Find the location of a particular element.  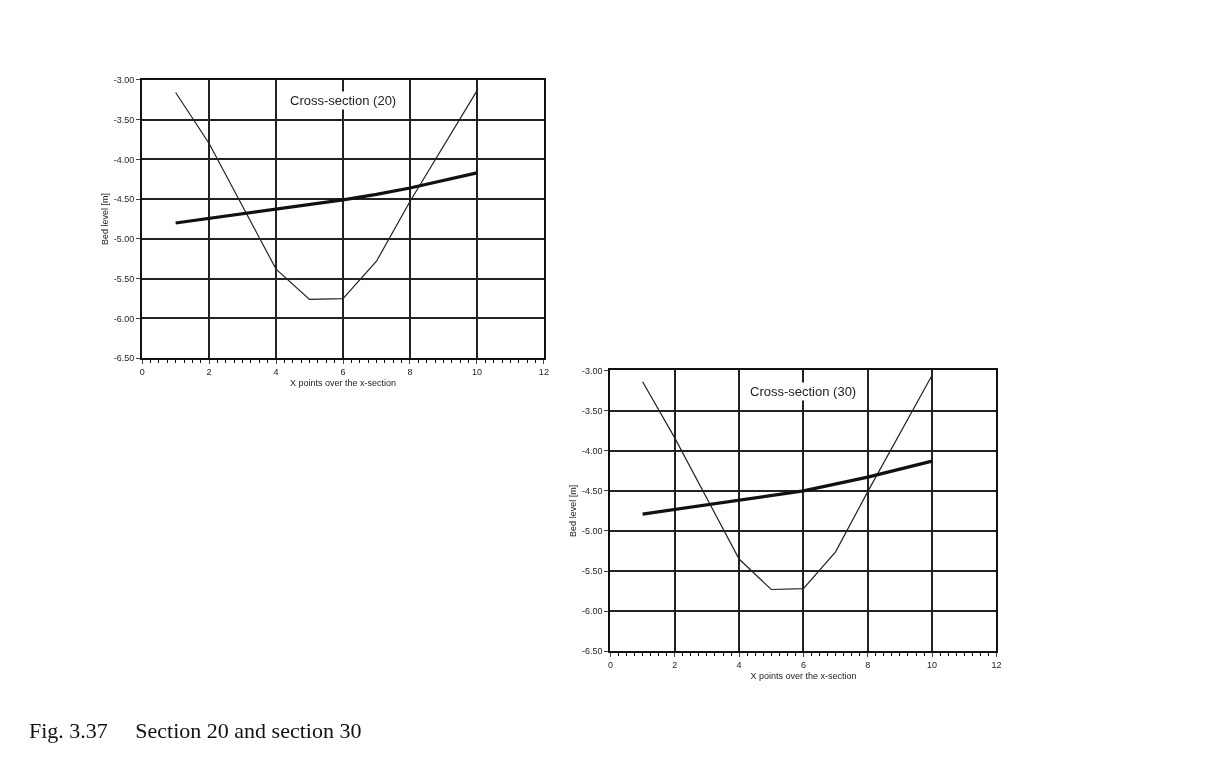

text: Cross-section (30) is located at coordinates (803, 391).